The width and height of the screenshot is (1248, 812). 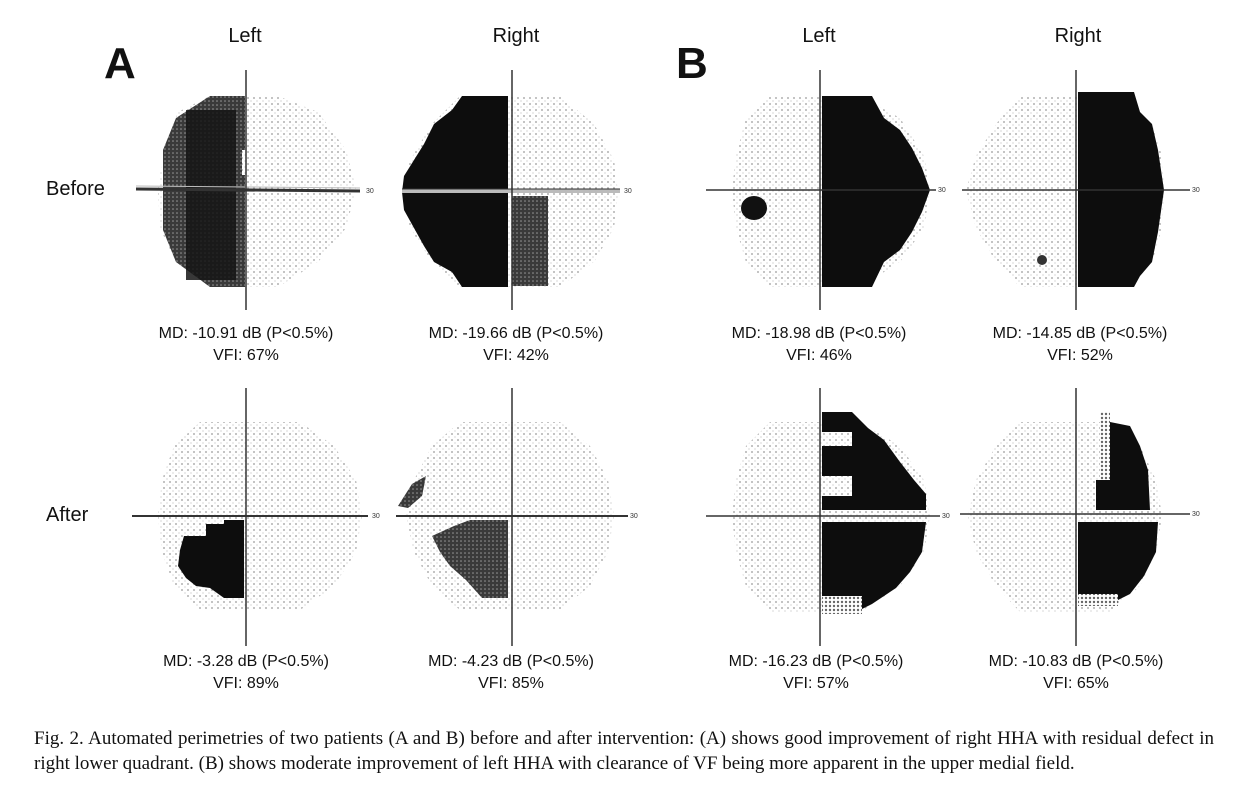 I want to click on b-before-left-vfi: VFI: 46%, so click(x=819, y=355).